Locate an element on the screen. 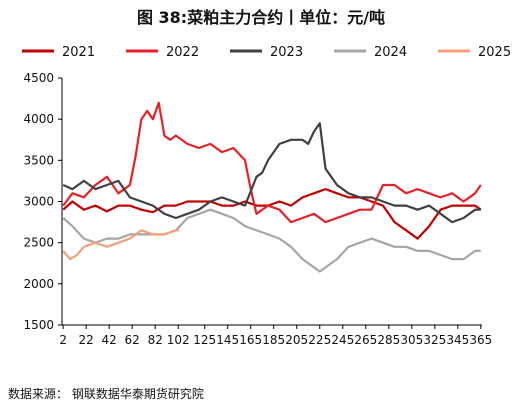 Image resolution: width=522 pixels, height=409 pixels. x-tick-label: 125 is located at coordinates (204, 340).